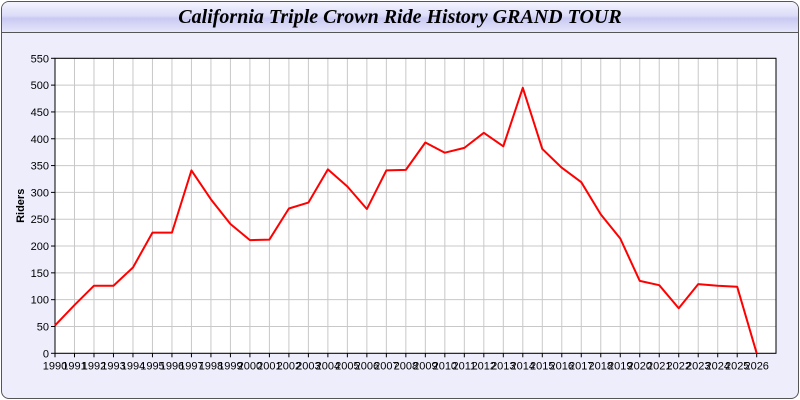  What do you see at coordinates (40, 247) in the screenshot?
I see `y-tick-label: 200` at bounding box center [40, 247].